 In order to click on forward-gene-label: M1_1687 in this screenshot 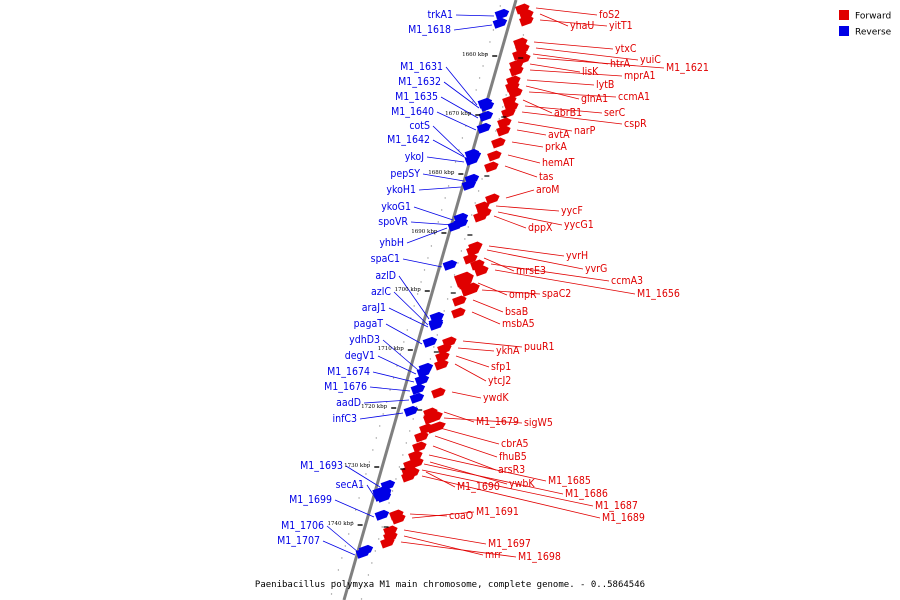, I will do `click(616, 506)`.